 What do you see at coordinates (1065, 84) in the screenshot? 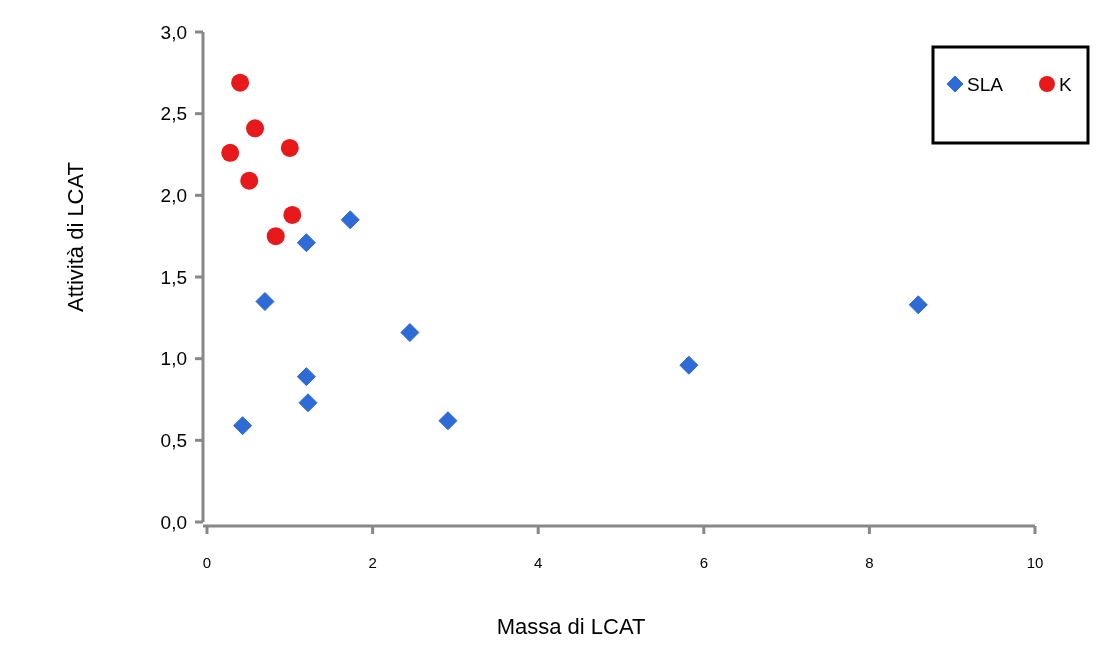
I see `legend-label: K` at bounding box center [1065, 84].